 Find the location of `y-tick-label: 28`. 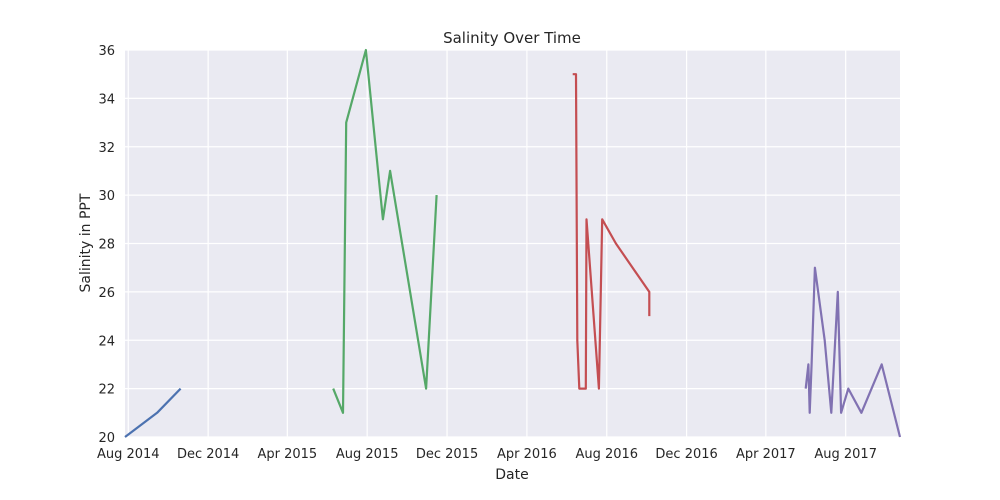

y-tick-label: 28 is located at coordinates (106, 245).